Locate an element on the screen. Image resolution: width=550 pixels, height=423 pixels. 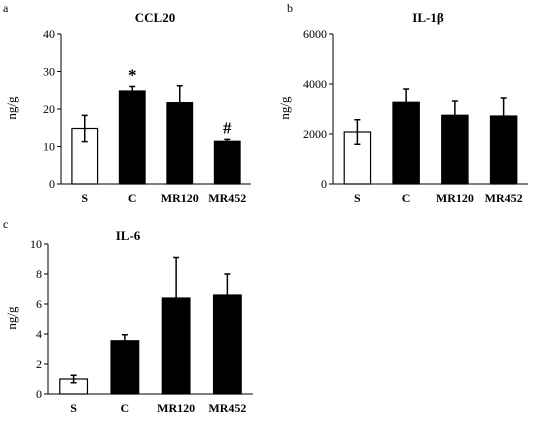
panel-letter: b is located at coordinates (290, 8).